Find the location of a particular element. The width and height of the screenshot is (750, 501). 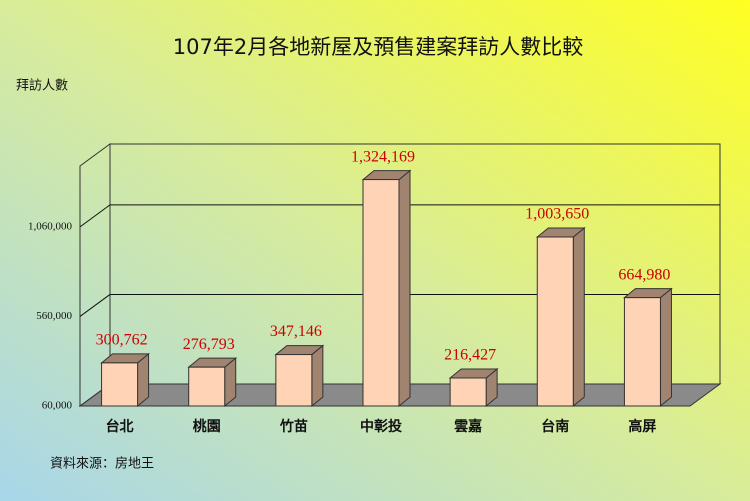

y-axis-label: 拜訪人數 is located at coordinates (42, 86).